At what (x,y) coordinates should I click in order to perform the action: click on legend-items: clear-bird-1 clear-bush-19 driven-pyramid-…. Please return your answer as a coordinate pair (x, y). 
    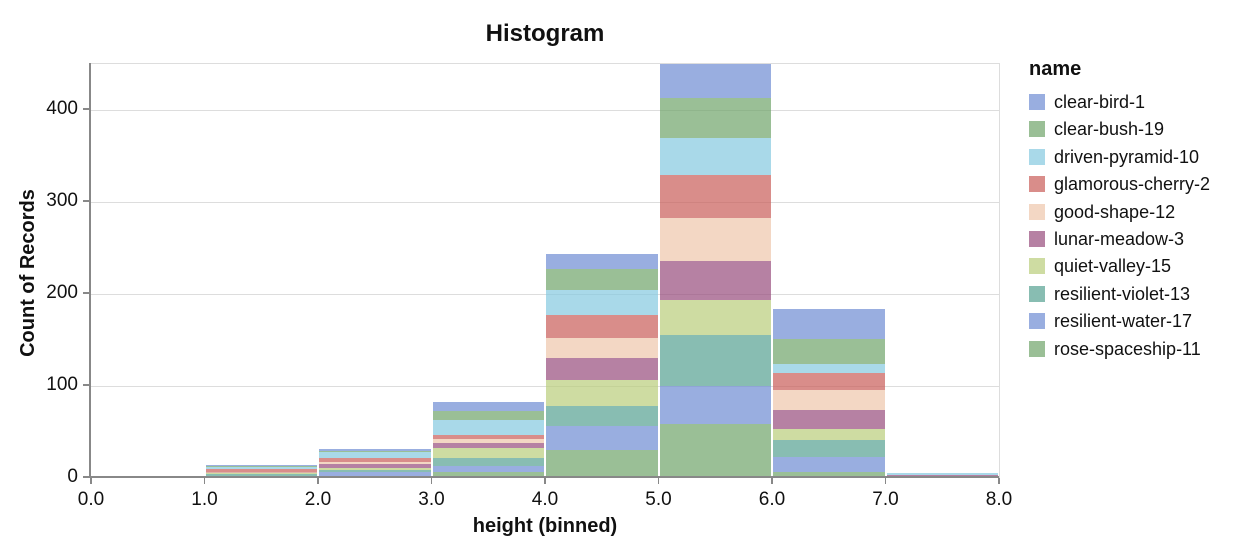
    Looking at the image, I should click on (1120, 225).